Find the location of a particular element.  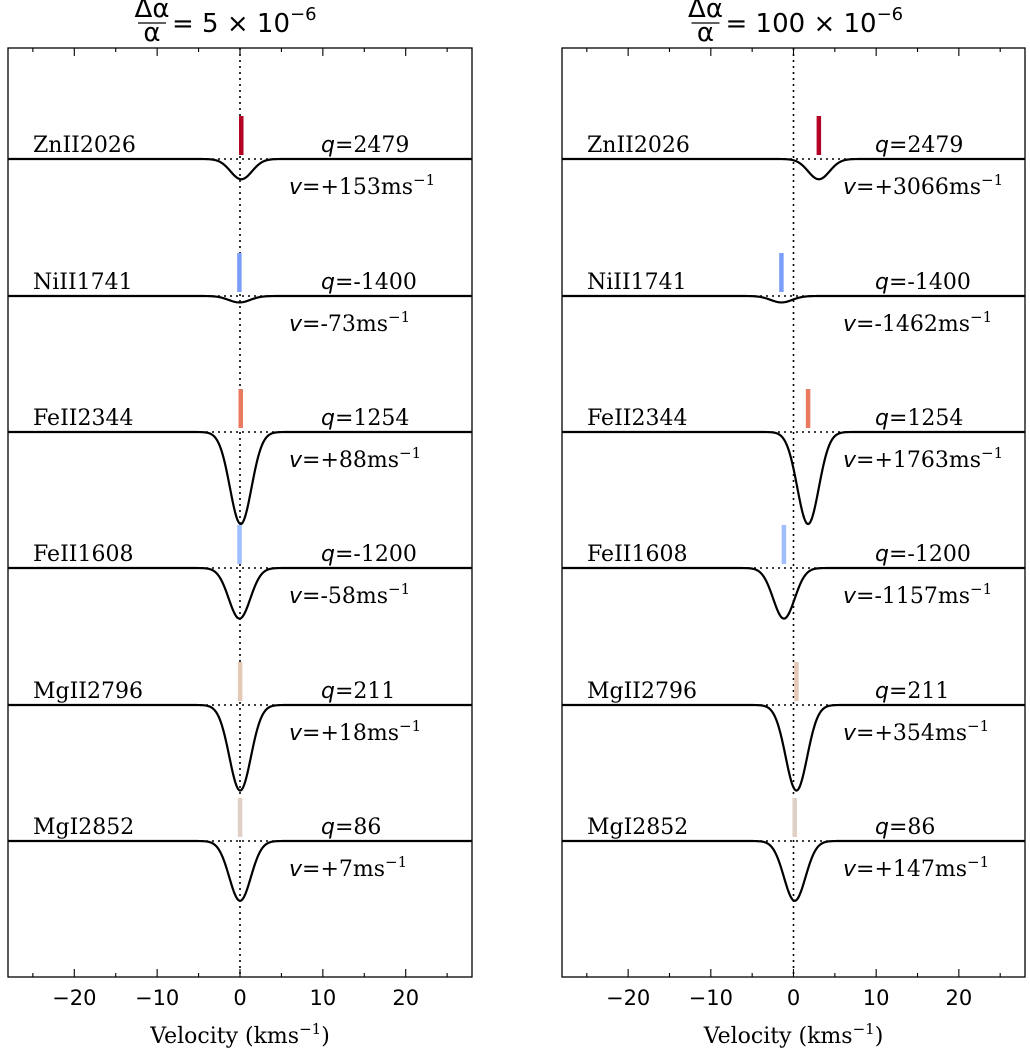

q-value: =2479 is located at coordinates (926, 145).